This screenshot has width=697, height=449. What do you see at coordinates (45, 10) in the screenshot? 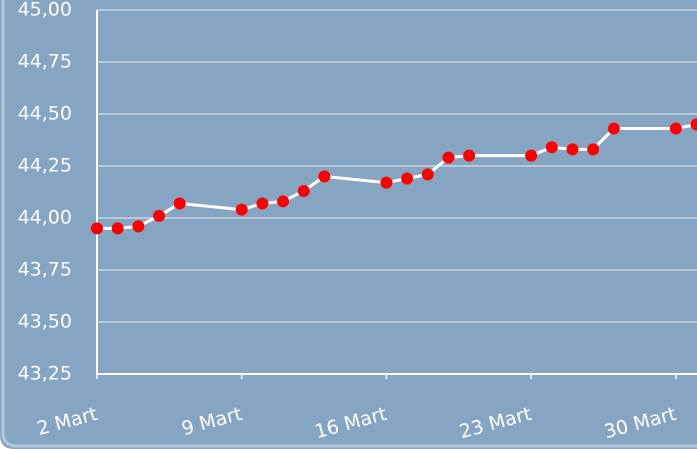
I see `y-tick-label: 45,00` at bounding box center [45, 10].